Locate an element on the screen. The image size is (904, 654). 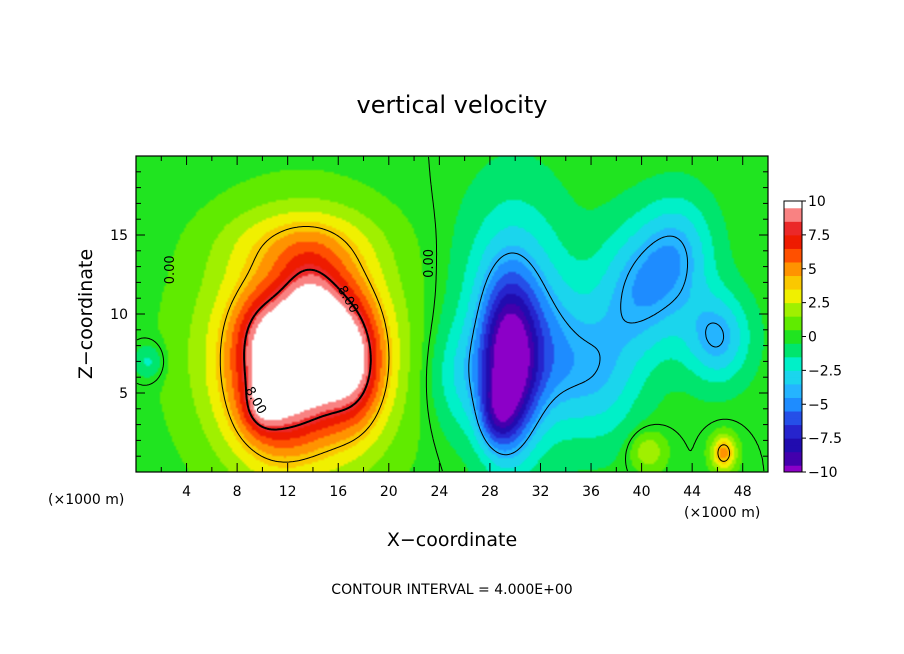
x-tick-label: 12 is located at coordinates (288, 492).